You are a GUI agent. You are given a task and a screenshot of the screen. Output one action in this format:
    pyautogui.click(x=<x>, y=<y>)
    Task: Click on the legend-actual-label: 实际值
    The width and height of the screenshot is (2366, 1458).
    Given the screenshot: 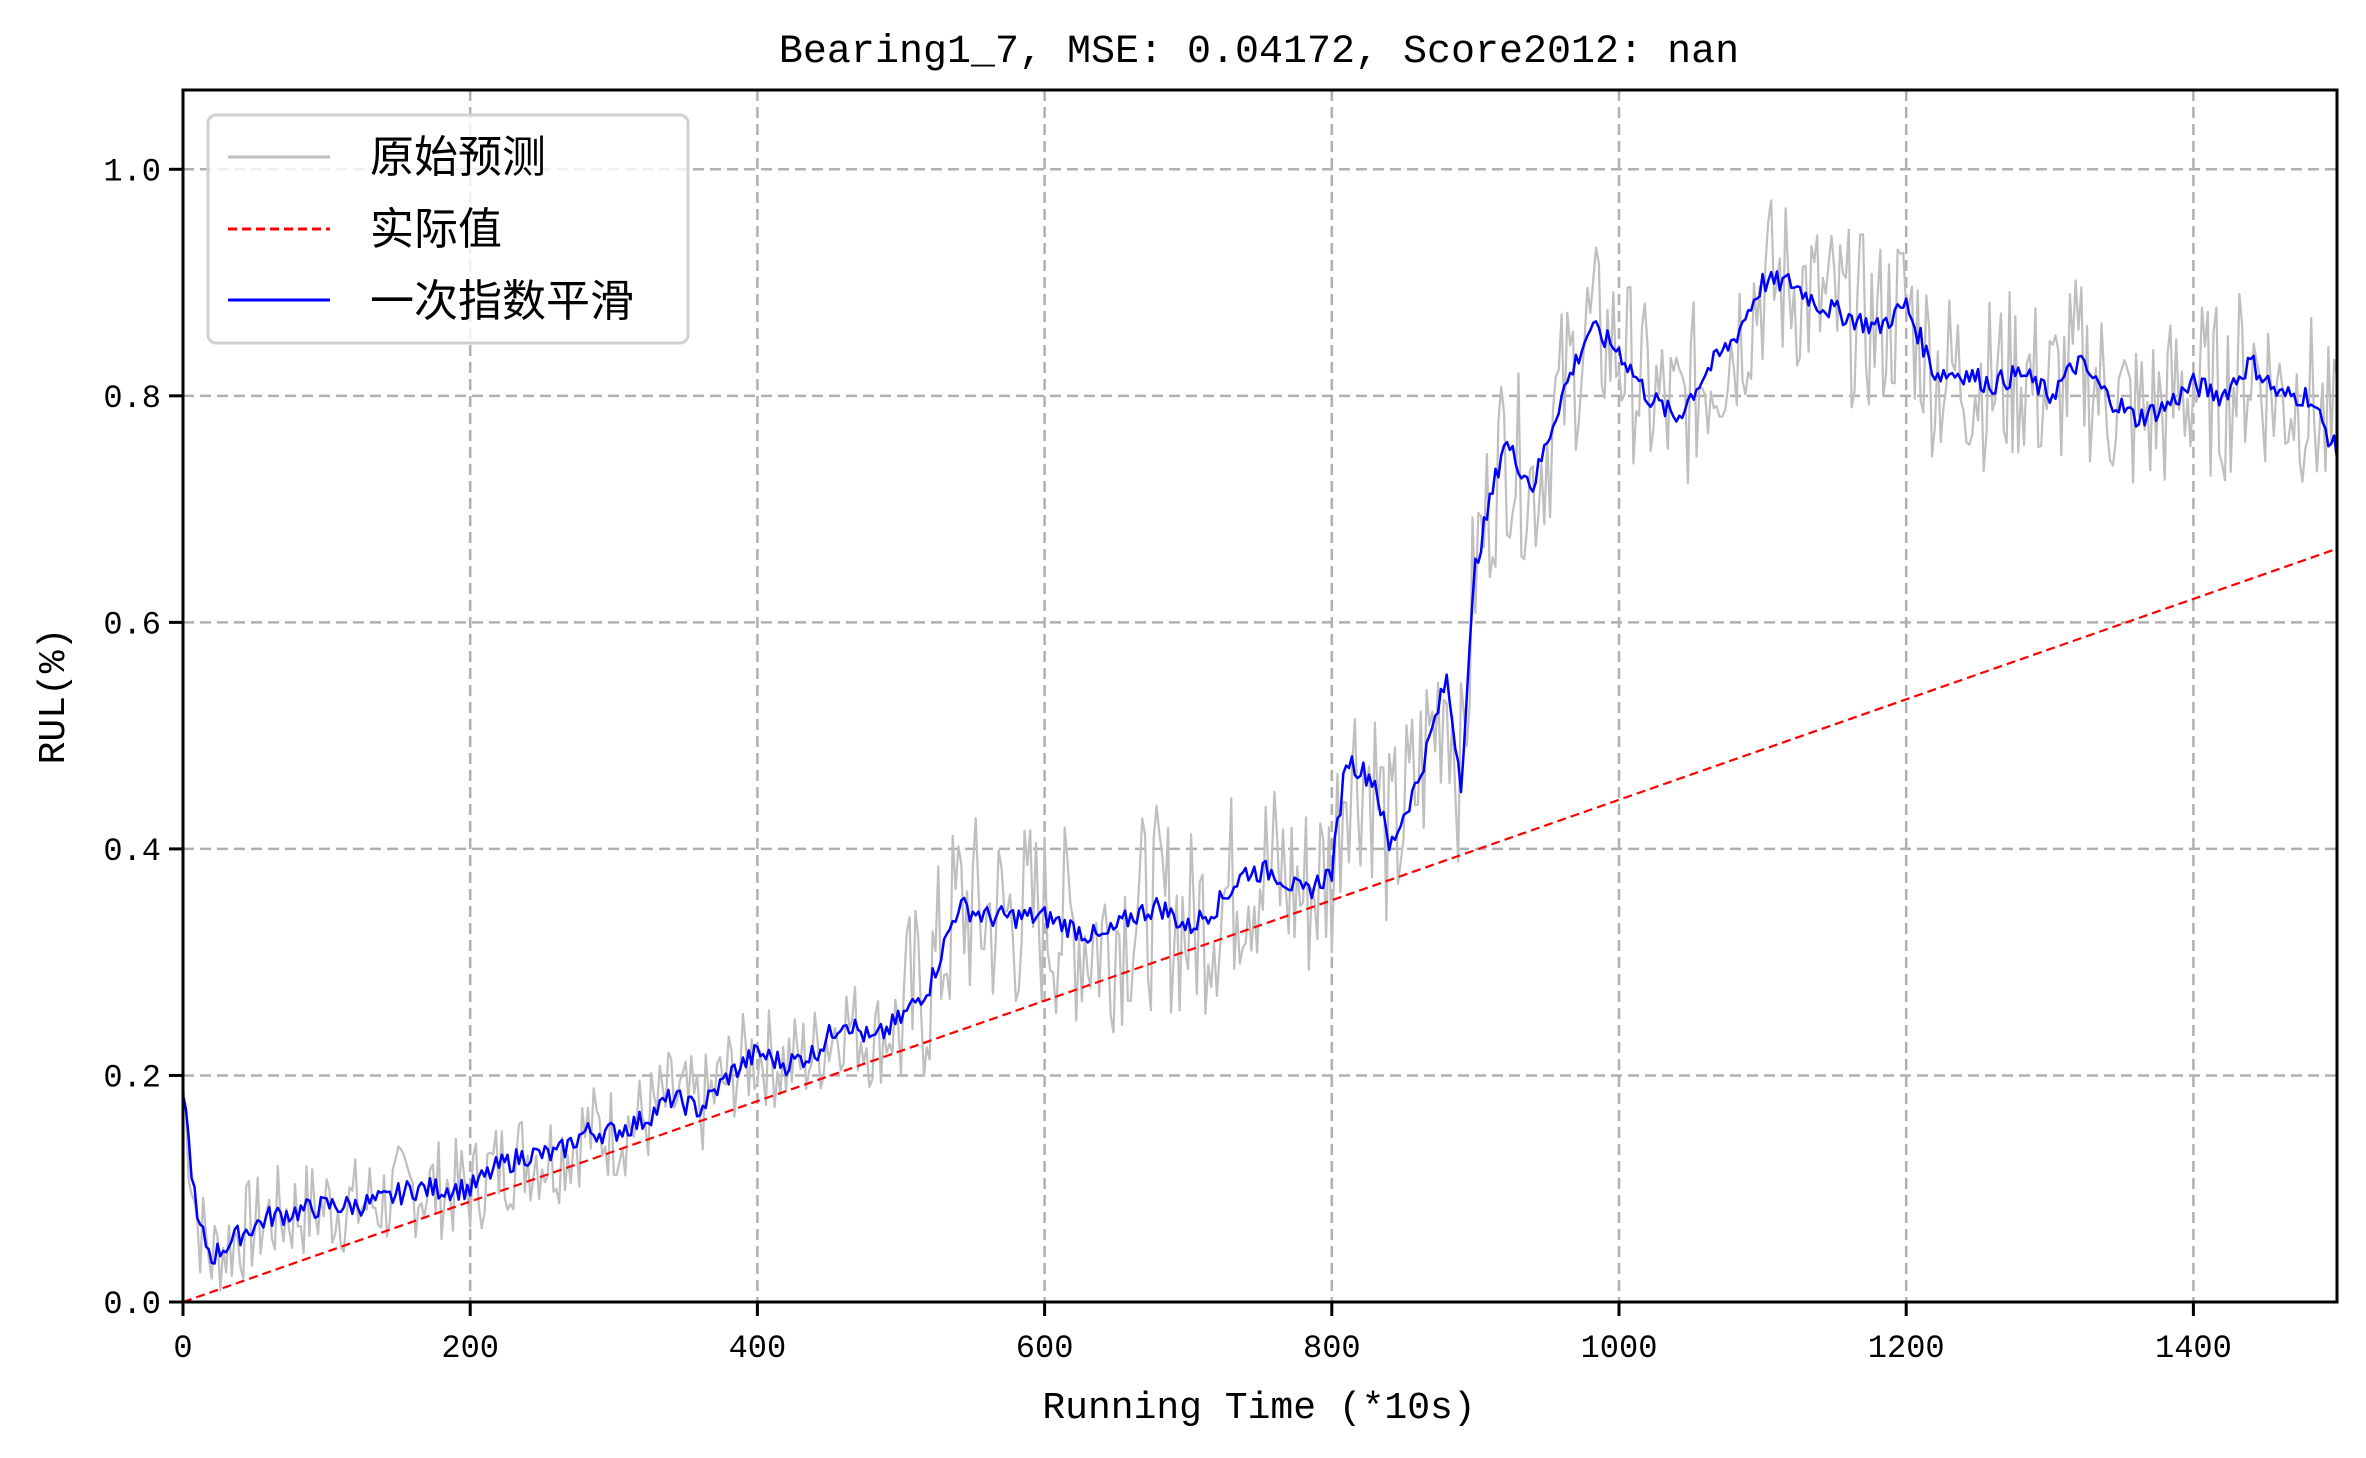 What is the action you would take?
    pyautogui.click(x=436, y=229)
    